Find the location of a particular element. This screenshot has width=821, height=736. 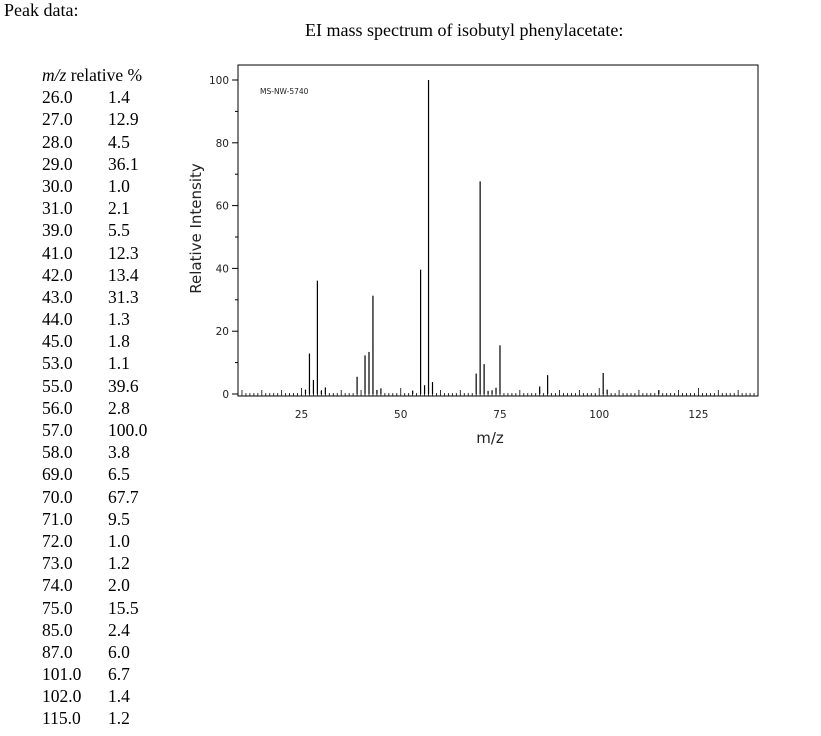

relative-value: 13.4 is located at coordinates (123, 274).